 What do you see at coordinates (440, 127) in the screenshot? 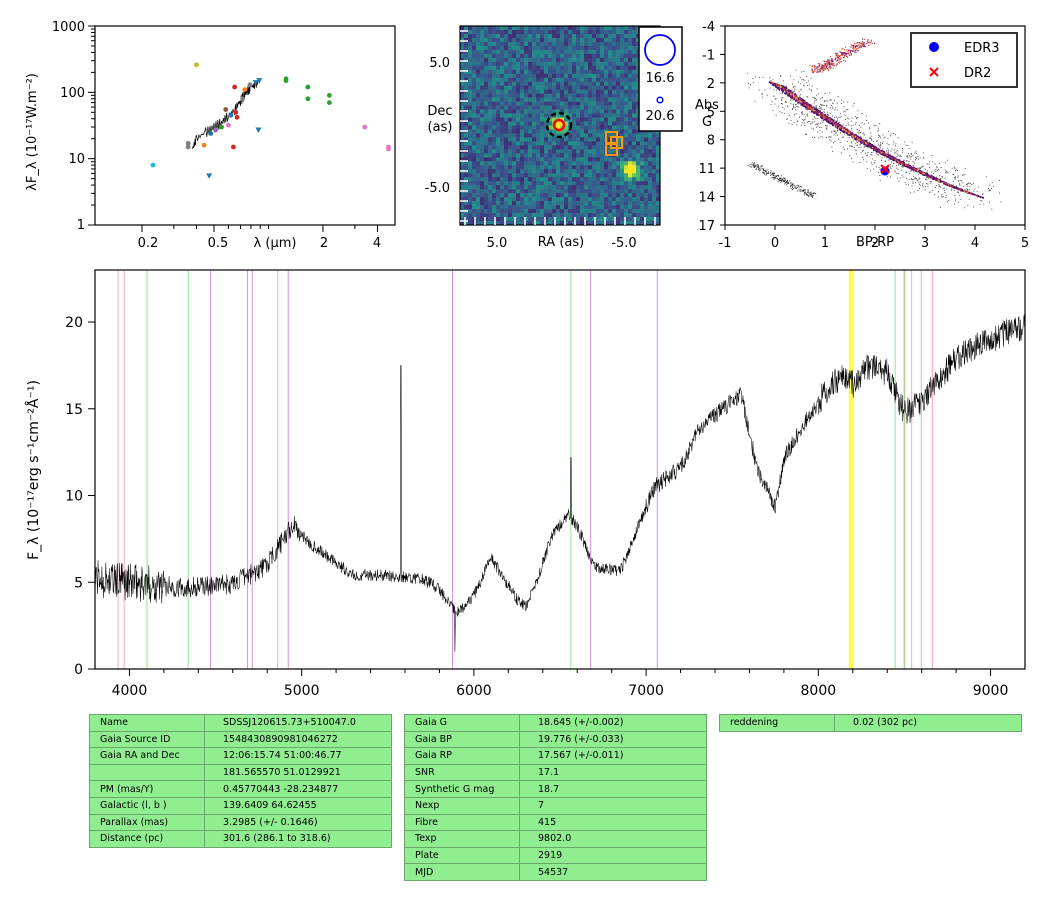
I see `image-y-axis-label: (as)` at bounding box center [440, 127].